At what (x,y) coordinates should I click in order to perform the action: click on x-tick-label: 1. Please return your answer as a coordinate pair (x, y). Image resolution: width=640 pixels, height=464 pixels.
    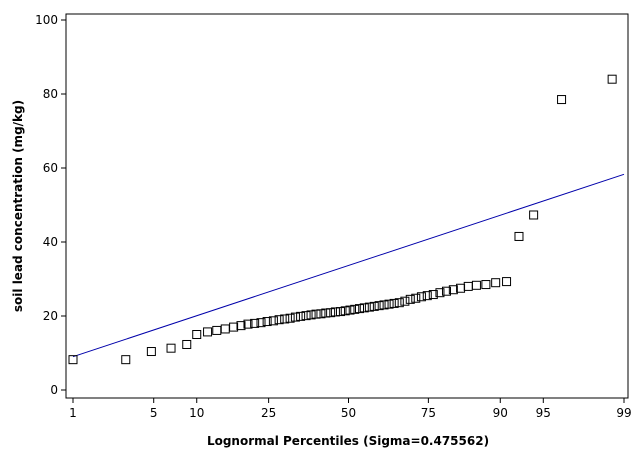
    Looking at the image, I should click on (73, 413).